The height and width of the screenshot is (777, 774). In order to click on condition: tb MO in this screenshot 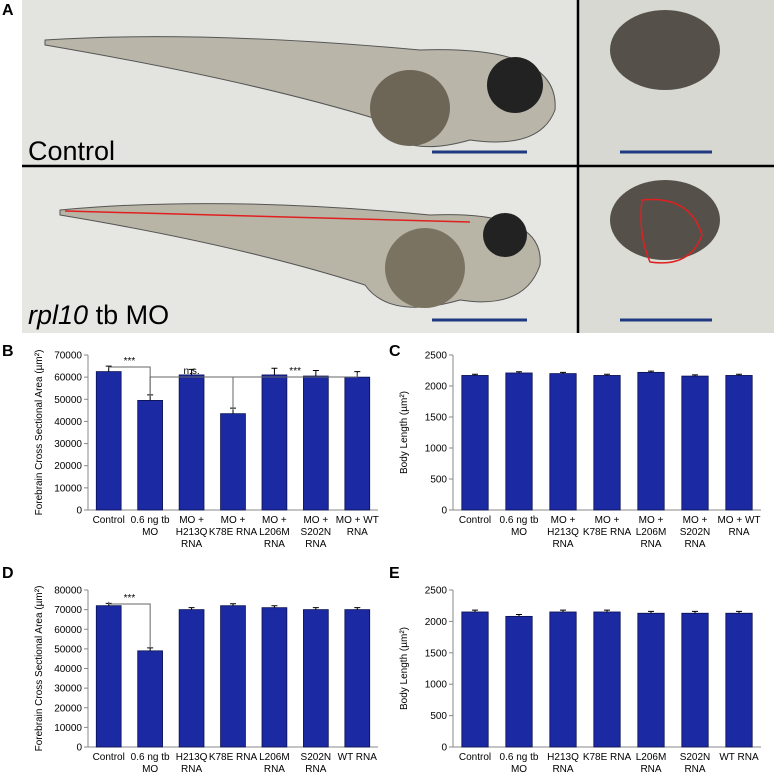, I will do `click(133, 315)`.